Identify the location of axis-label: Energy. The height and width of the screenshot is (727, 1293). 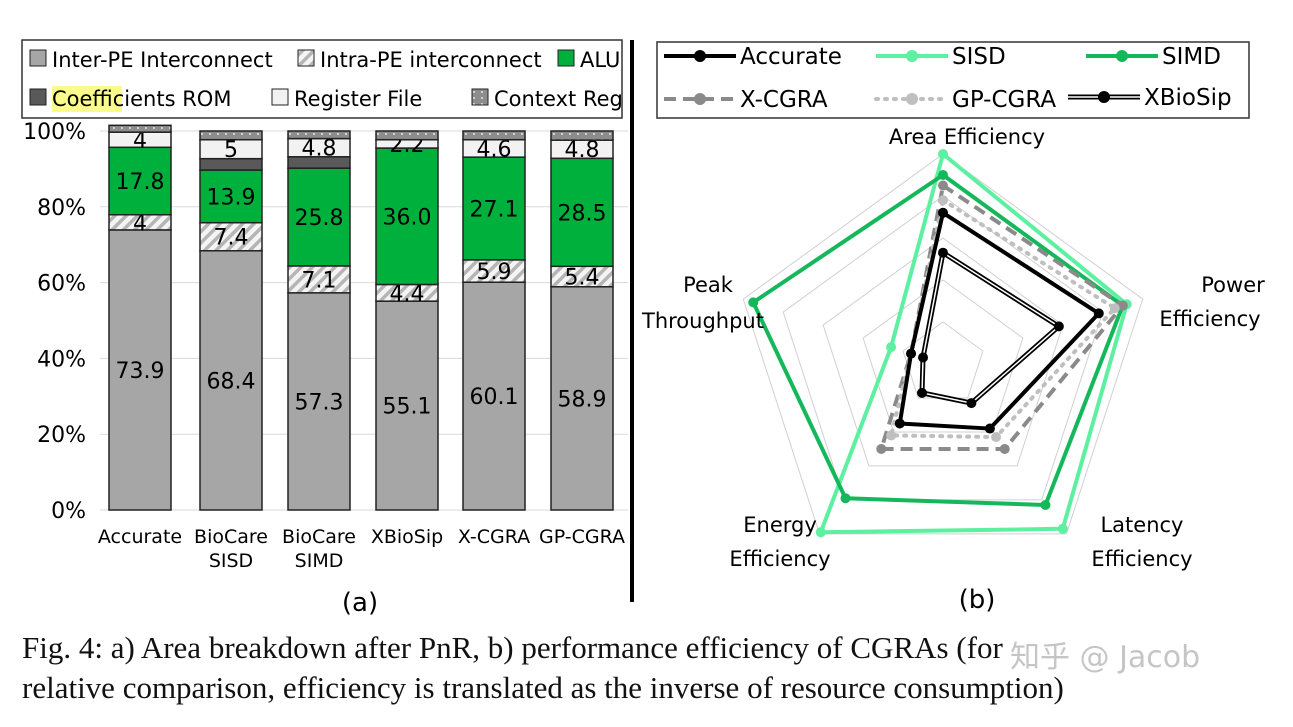
(780, 525).